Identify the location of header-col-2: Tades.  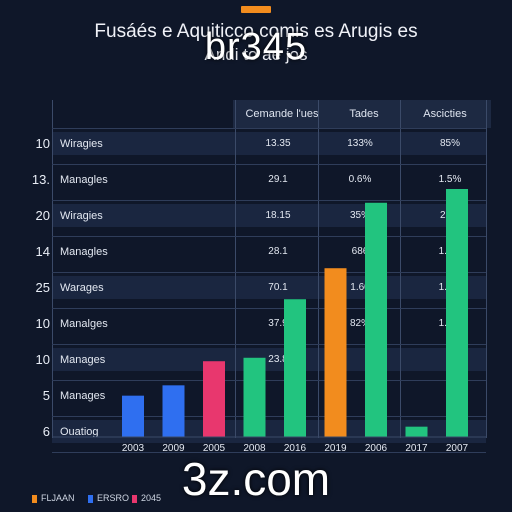
(364, 114).